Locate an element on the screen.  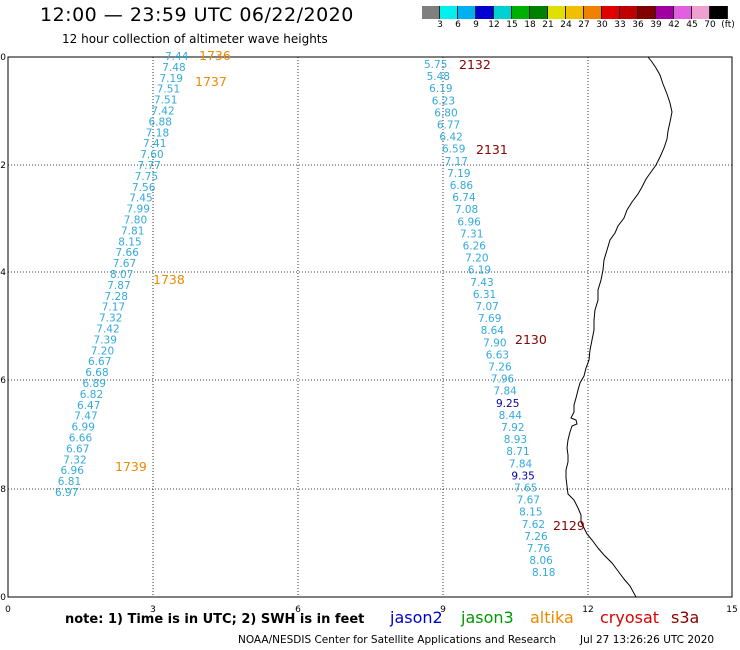
color-scale-swatches is located at coordinates (577, 12).